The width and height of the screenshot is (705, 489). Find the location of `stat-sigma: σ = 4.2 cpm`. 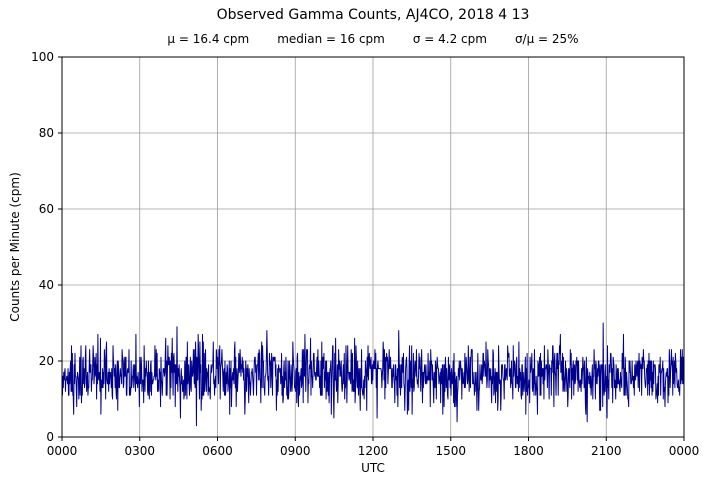

stat-sigma: σ = 4.2 cpm is located at coordinates (449, 39).